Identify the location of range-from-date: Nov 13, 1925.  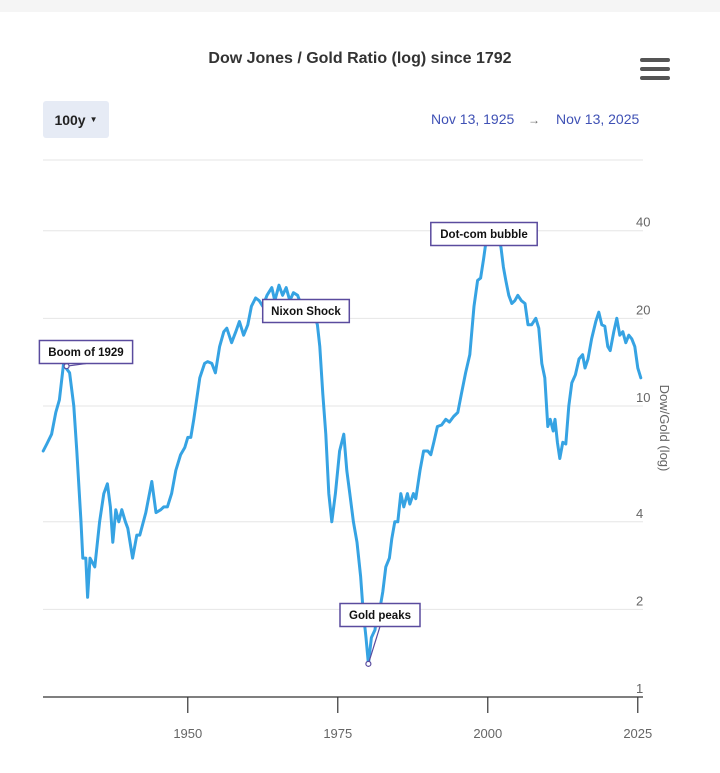
(473, 119).